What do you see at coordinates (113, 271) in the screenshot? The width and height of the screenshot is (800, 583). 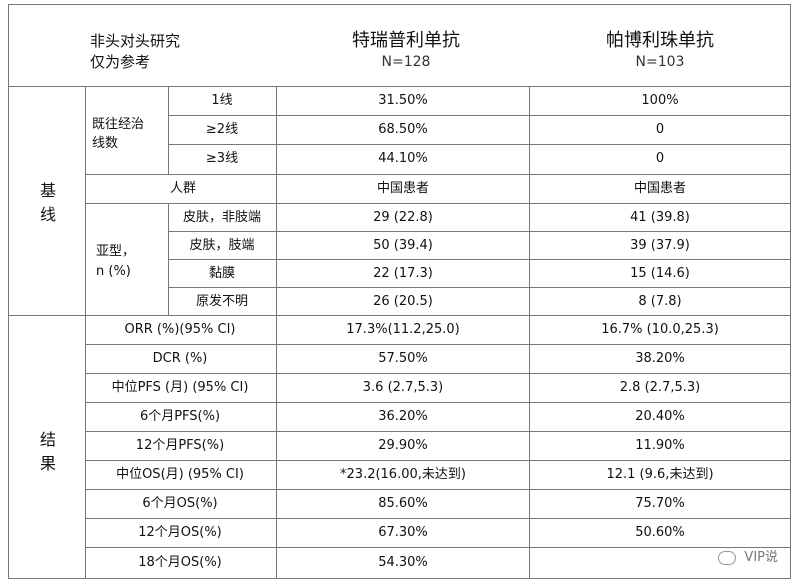 I see `subtype-label-2: n (%)` at bounding box center [113, 271].